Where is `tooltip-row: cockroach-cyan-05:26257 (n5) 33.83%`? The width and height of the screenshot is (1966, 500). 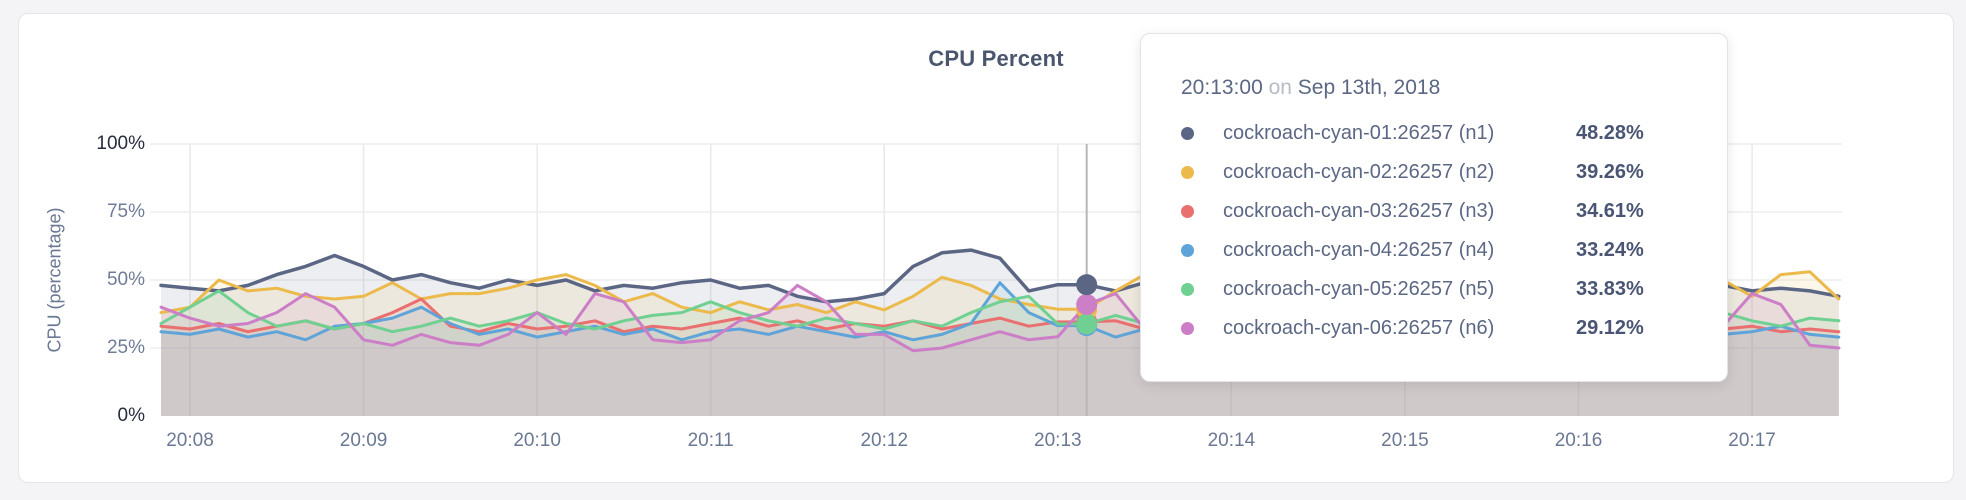
tooltip-row: cockroach-cyan-05:26257 (n5) 33.83% is located at coordinates (1454, 289).